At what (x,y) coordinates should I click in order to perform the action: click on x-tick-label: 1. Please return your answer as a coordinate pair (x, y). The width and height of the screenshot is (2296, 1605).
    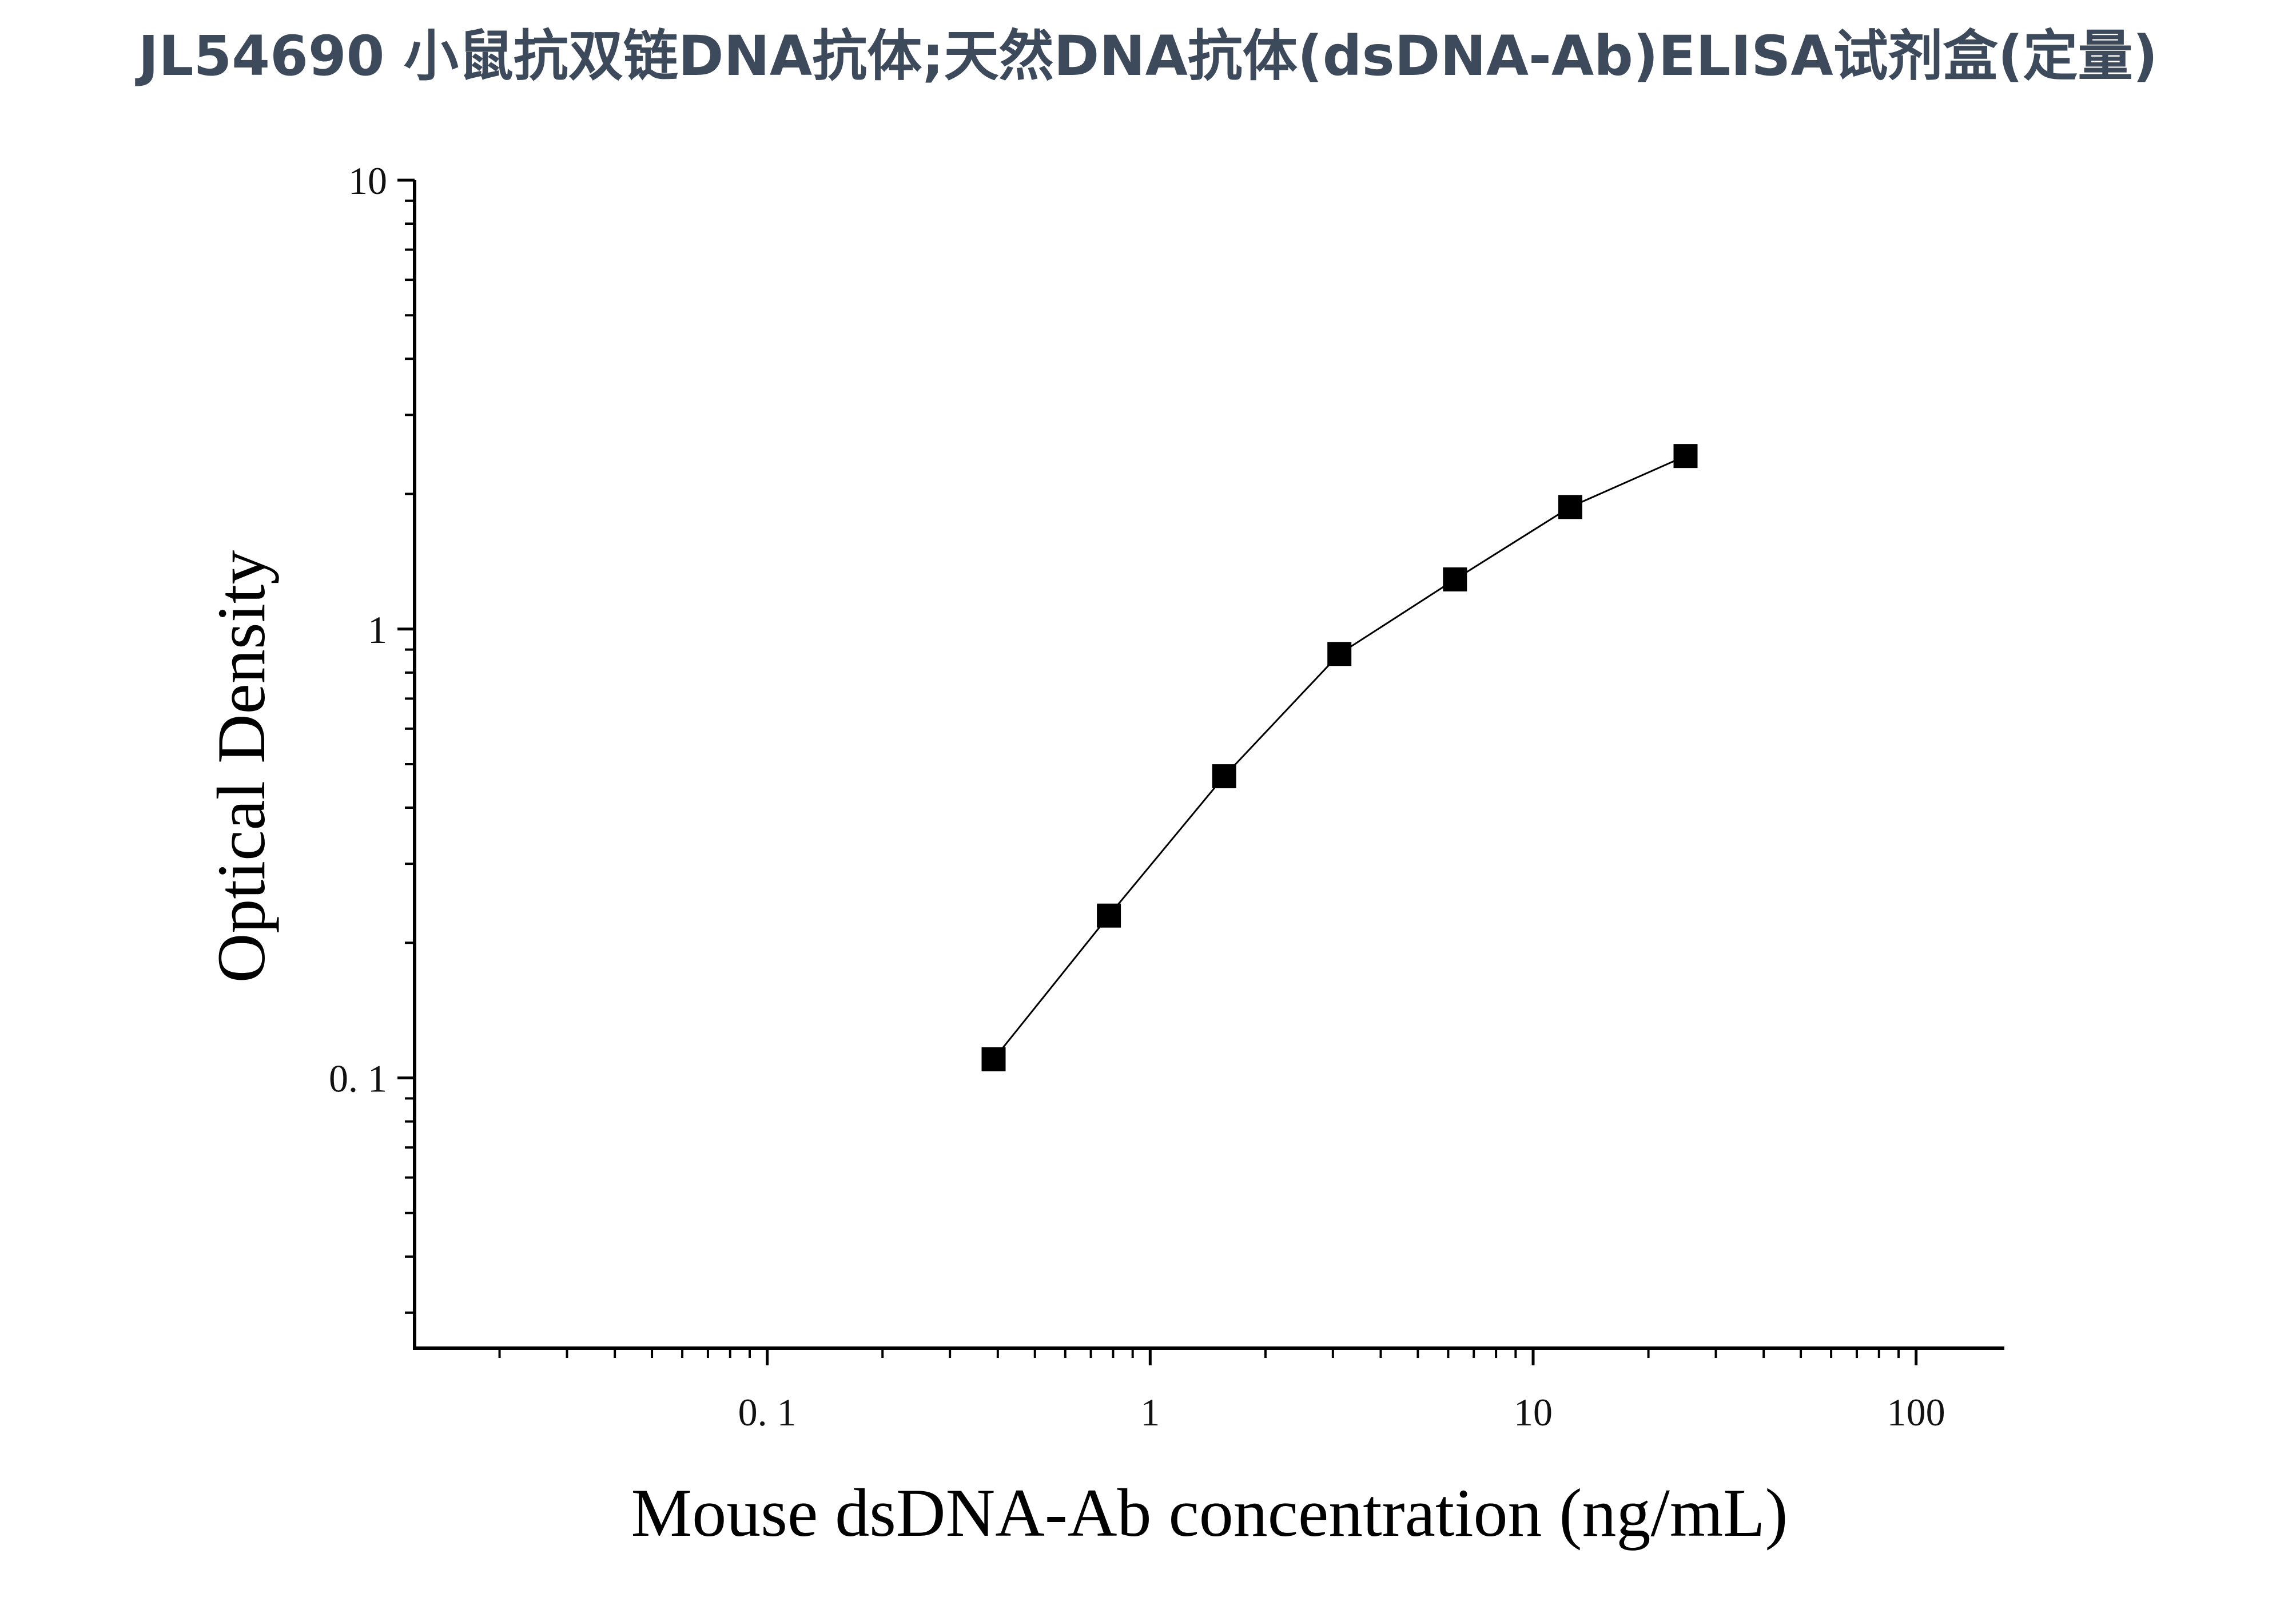
    Looking at the image, I should click on (1150, 1412).